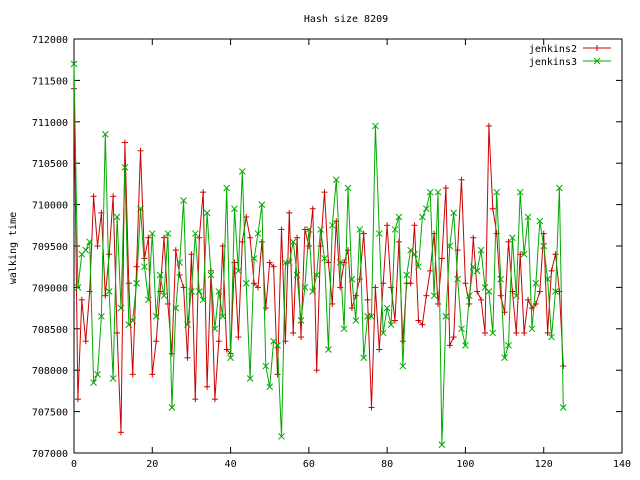 This screenshot has width=640, height=480. Describe the element at coordinates (50, 413) in the screenshot. I see `y-tick-label: 707500` at that location.